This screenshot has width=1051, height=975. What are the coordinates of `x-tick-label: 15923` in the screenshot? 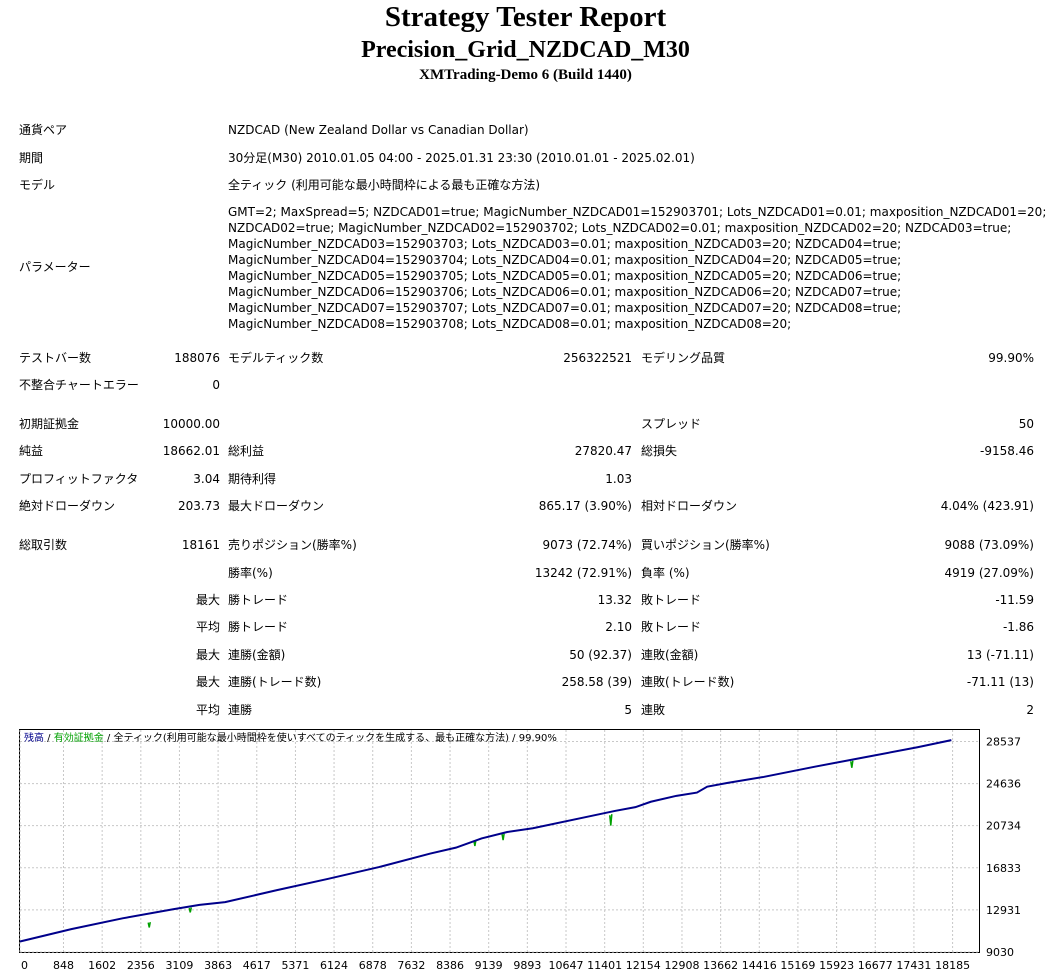 It's located at (836, 965).